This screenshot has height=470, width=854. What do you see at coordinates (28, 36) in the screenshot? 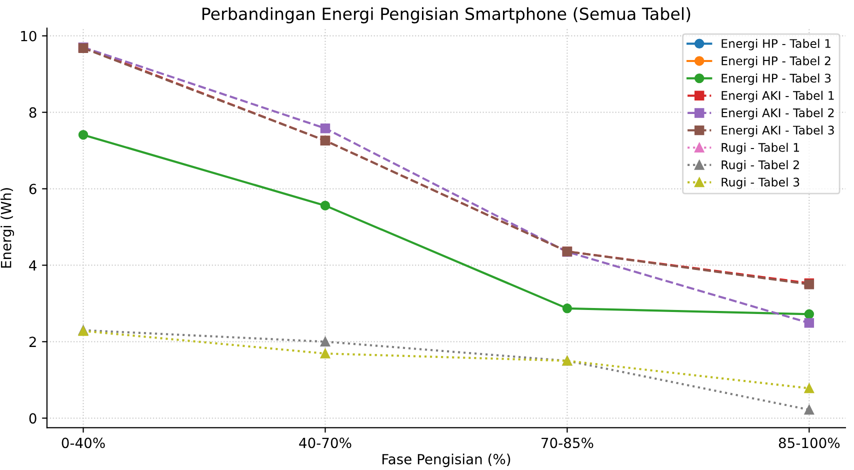
I see `y-tick-label: 10` at bounding box center [28, 36].